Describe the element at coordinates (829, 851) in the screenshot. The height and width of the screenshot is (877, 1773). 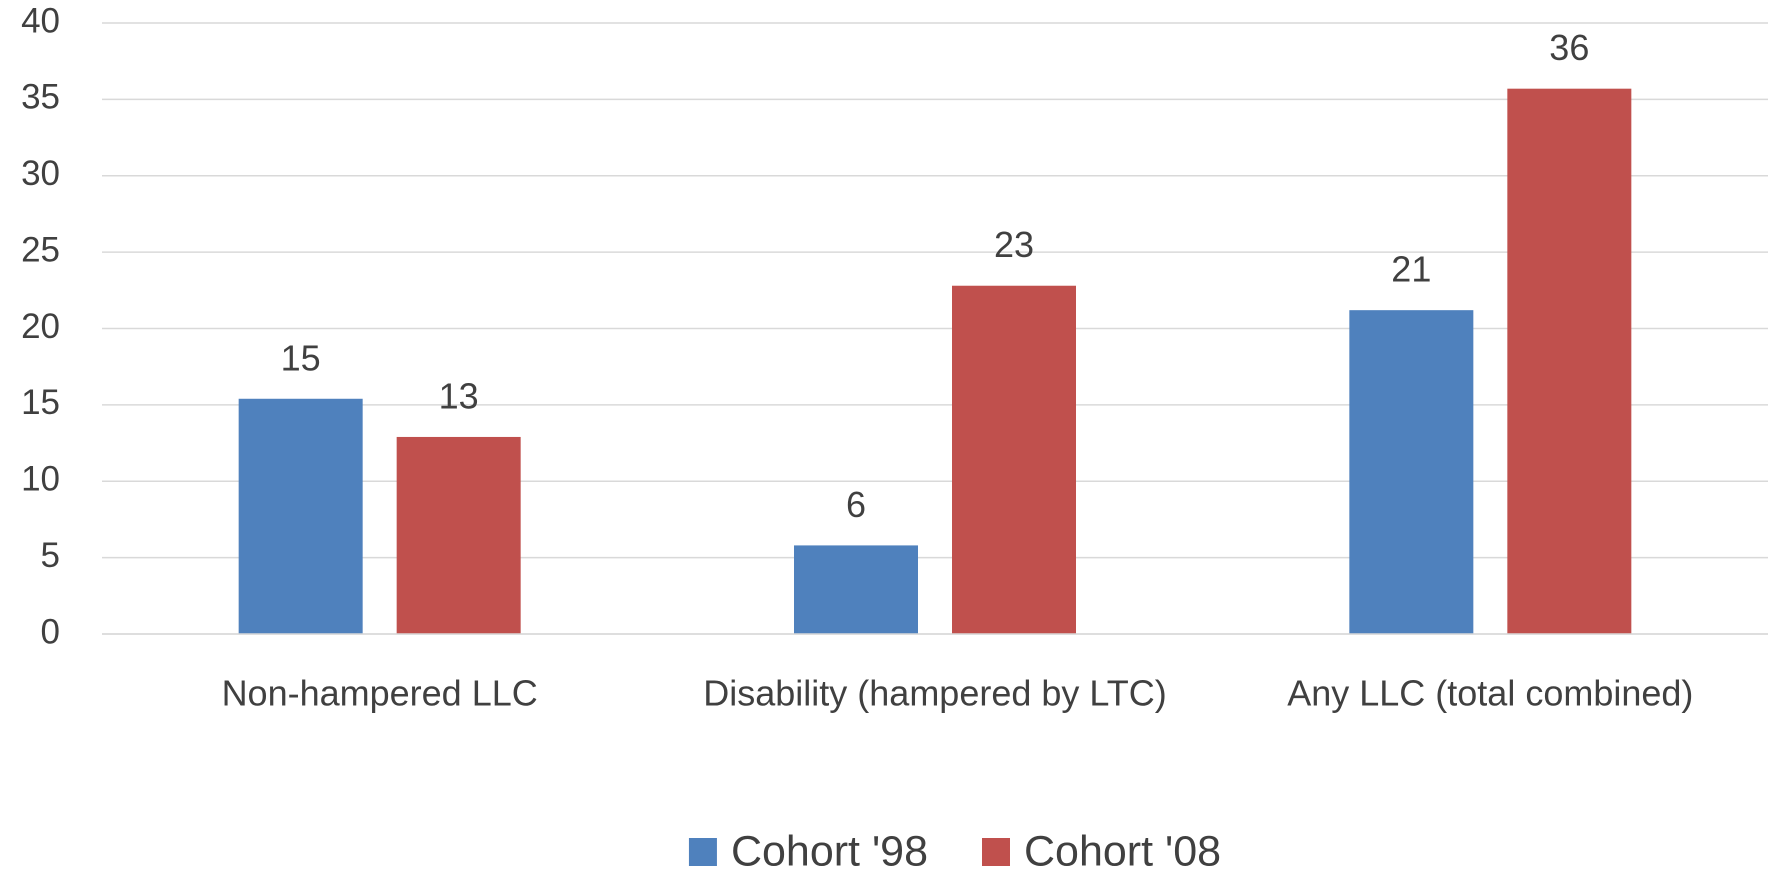
I see `legend-label: Cohort '98` at that location.